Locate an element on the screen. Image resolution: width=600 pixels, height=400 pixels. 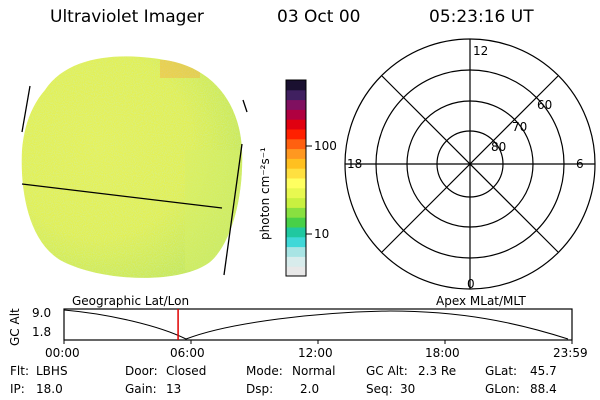
color-bar is located at coordinates (298, 178).